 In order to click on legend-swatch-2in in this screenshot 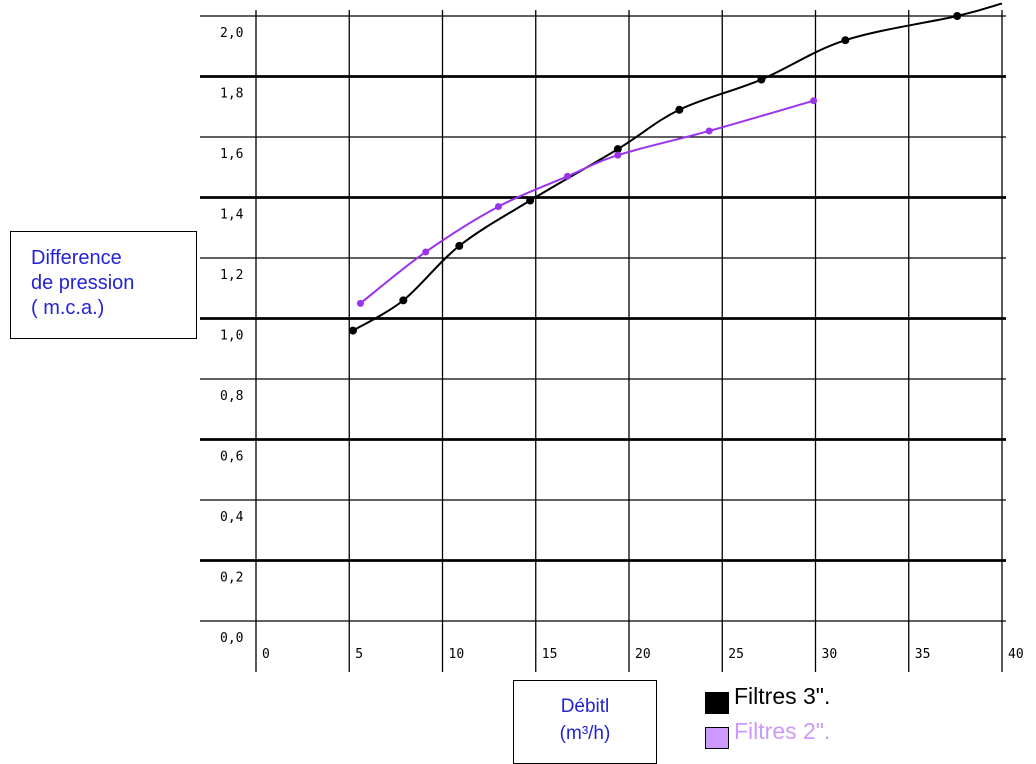, I will do `click(717, 738)`.